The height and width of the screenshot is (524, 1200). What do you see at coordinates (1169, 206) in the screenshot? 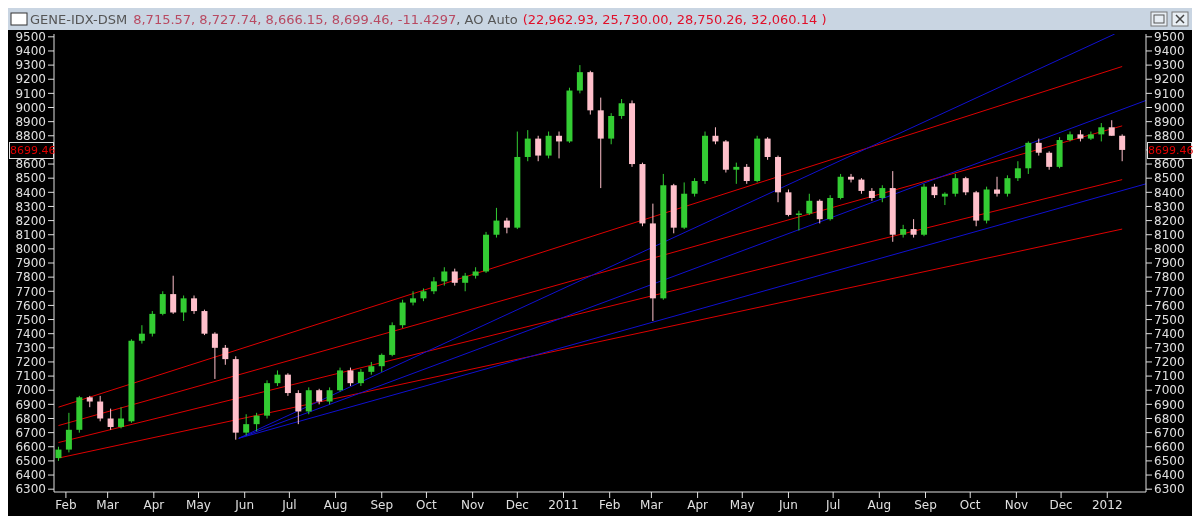
I see `y2-tick-label: 8300` at bounding box center [1169, 206].